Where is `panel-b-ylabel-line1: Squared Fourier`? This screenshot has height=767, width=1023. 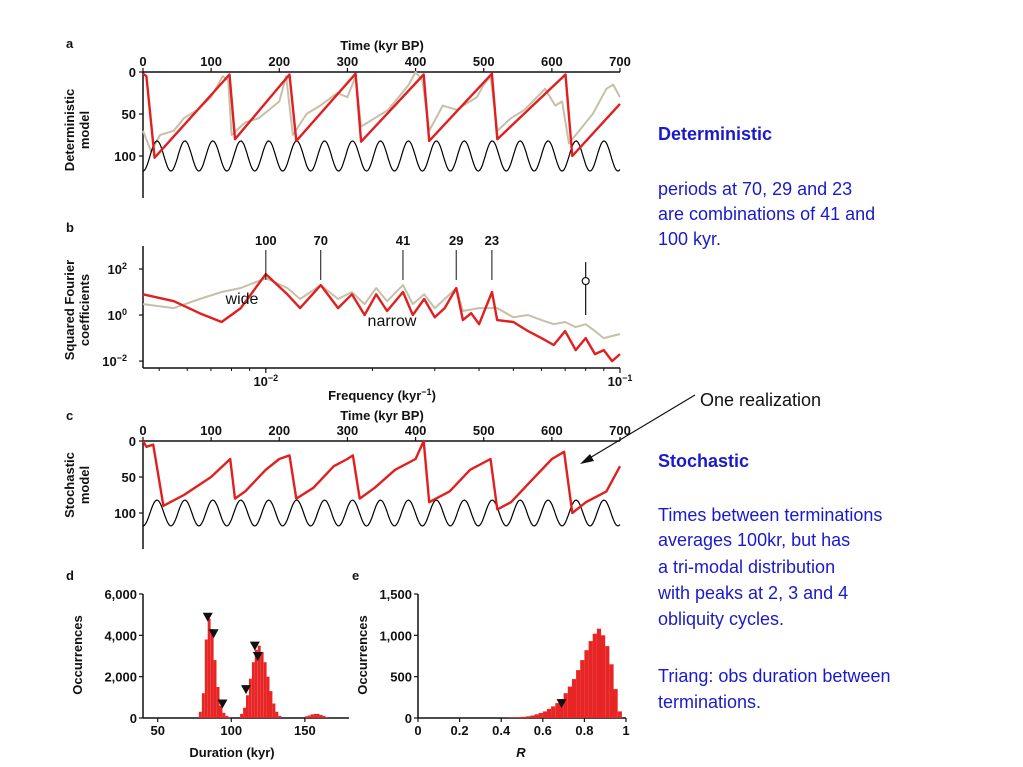 panel-b-ylabel-line1: Squared Fourier is located at coordinates (69, 310).